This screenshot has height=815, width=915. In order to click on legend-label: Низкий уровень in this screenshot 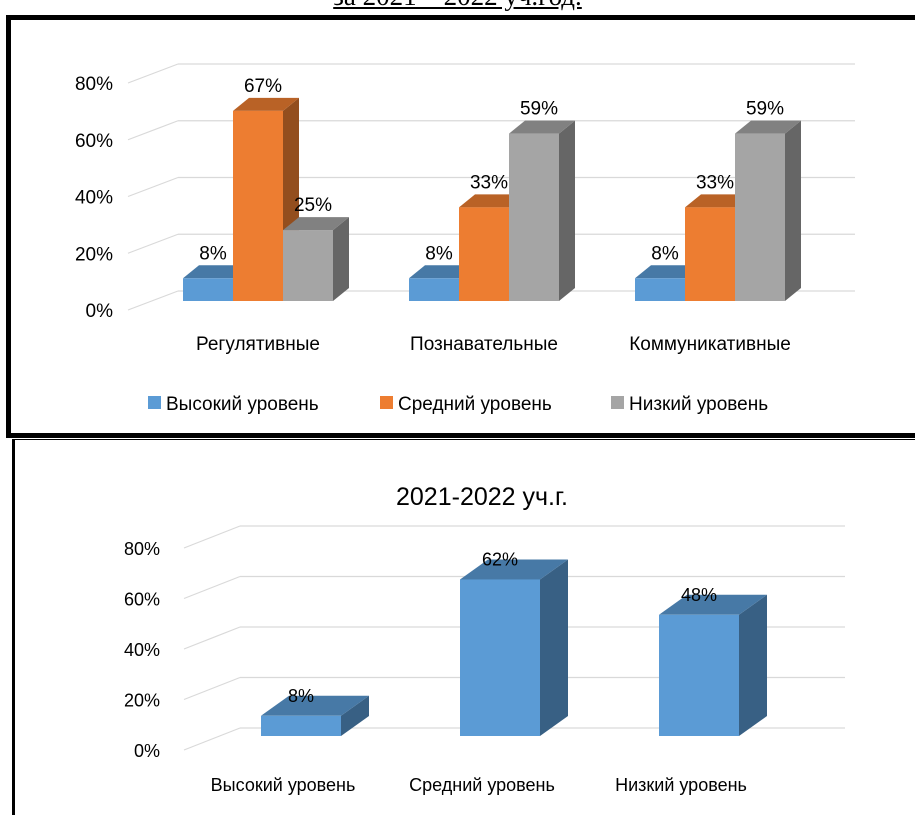, I will do `click(698, 404)`.